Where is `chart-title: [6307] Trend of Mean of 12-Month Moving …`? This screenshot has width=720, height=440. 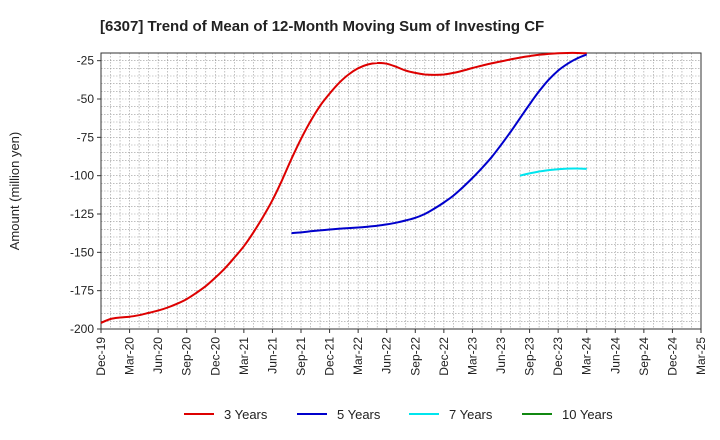
chart-title: [6307] Trend of Mean of 12-Month Moving … is located at coordinates (322, 26).